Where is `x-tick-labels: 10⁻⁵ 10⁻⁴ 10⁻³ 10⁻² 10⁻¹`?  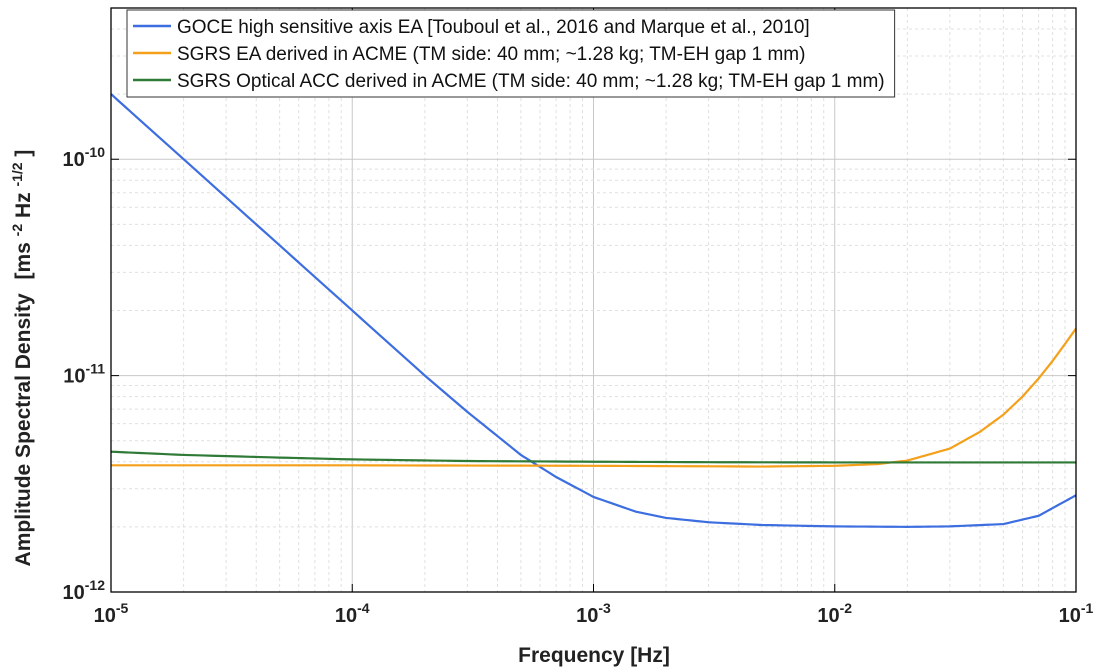
x-tick-labels: 10⁻⁵ 10⁻⁴ 10⁻³ 10⁻² 10⁻¹ is located at coordinates (594, 613).